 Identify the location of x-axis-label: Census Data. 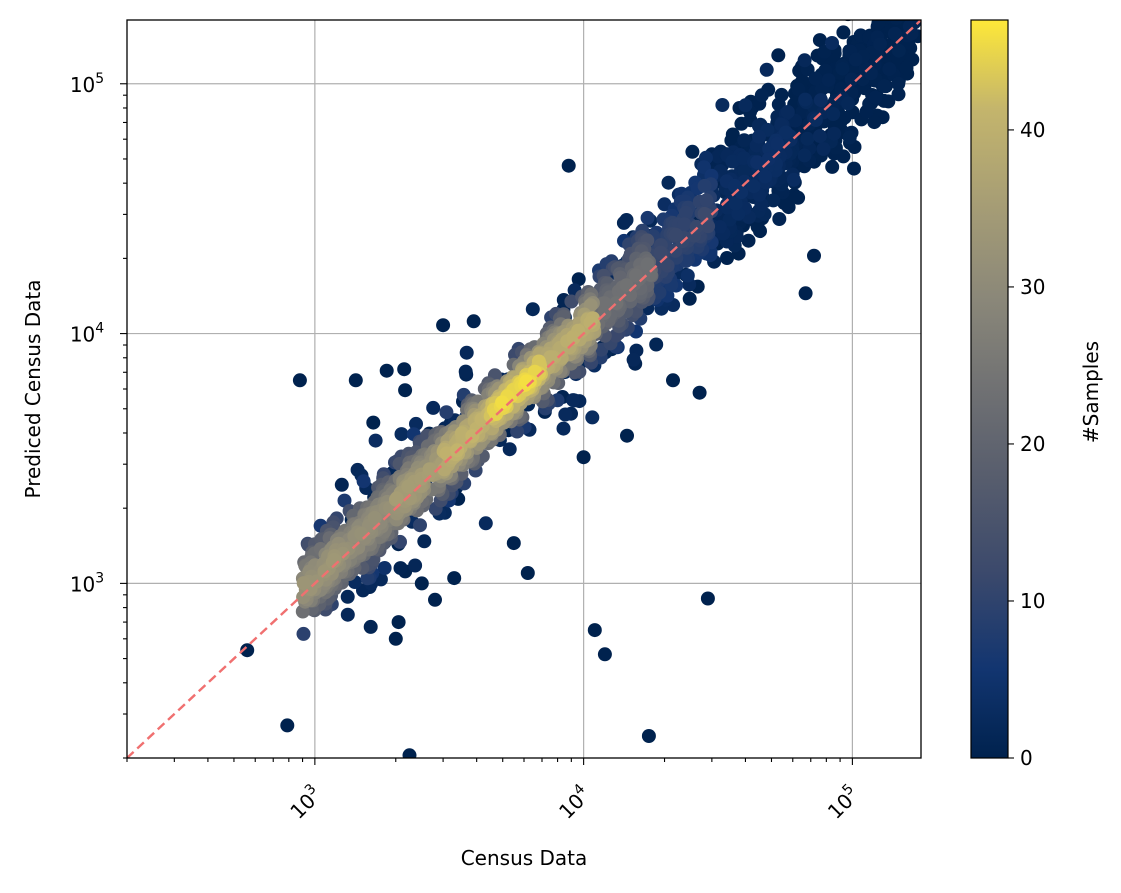
(524, 858).